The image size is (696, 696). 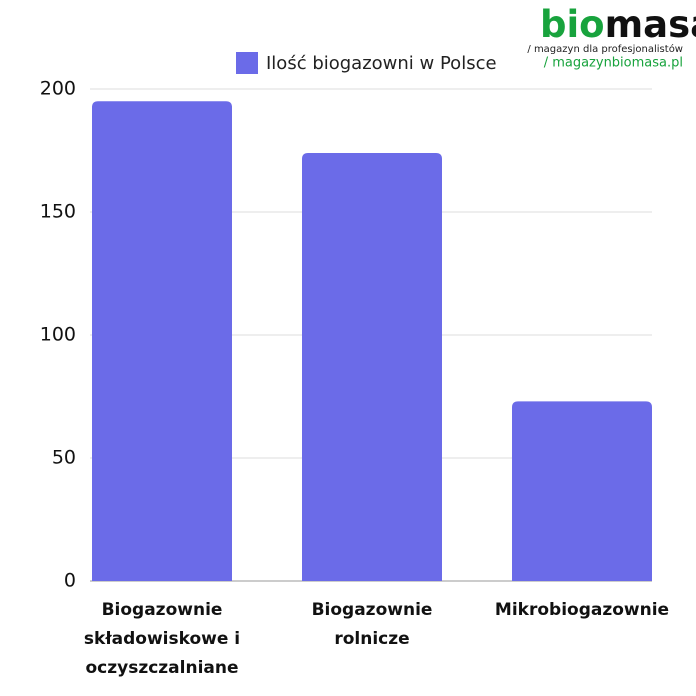 What do you see at coordinates (58, 89) in the screenshot?
I see `y-tick-label: 200` at bounding box center [58, 89].